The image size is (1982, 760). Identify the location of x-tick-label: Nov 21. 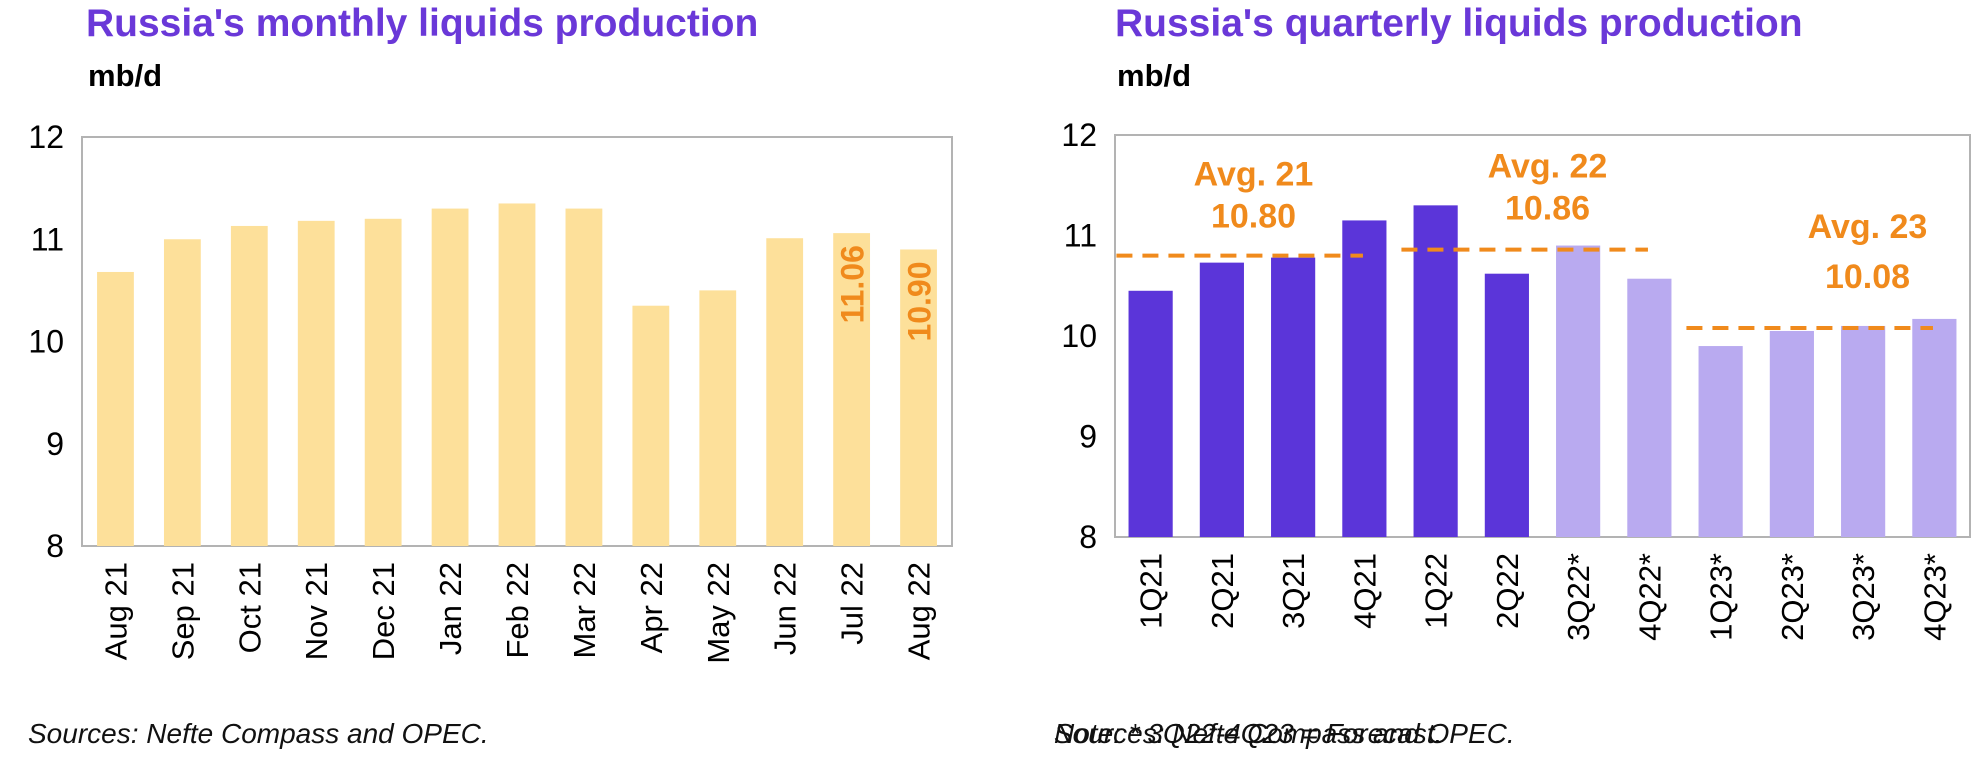
(316, 611).